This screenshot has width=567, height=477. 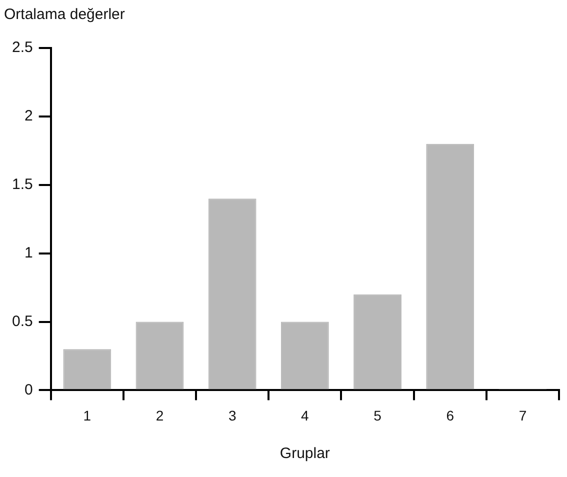 What do you see at coordinates (64, 14) in the screenshot?
I see `y-axis-title: Ortalama değerler` at bounding box center [64, 14].